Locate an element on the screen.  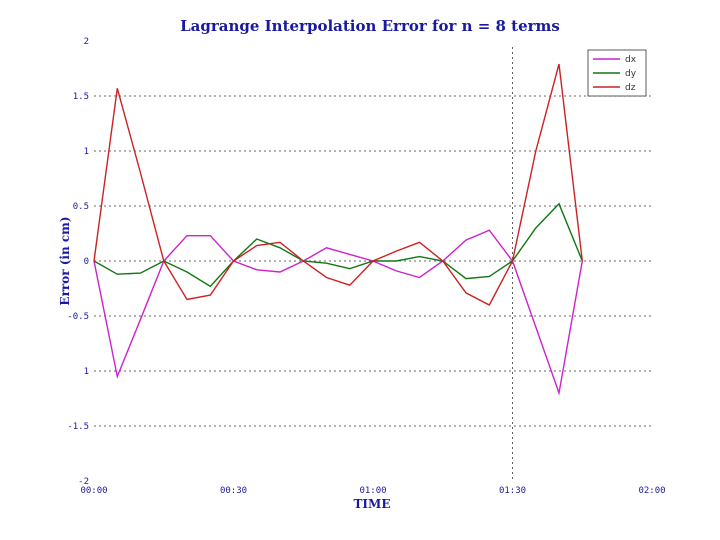
x-axis-label: TIME is located at coordinates (372, 504).